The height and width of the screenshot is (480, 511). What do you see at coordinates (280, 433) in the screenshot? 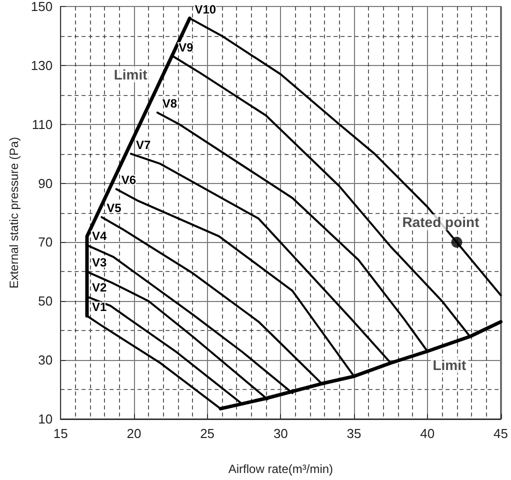
I see `x-tick-label: 30` at bounding box center [280, 433].